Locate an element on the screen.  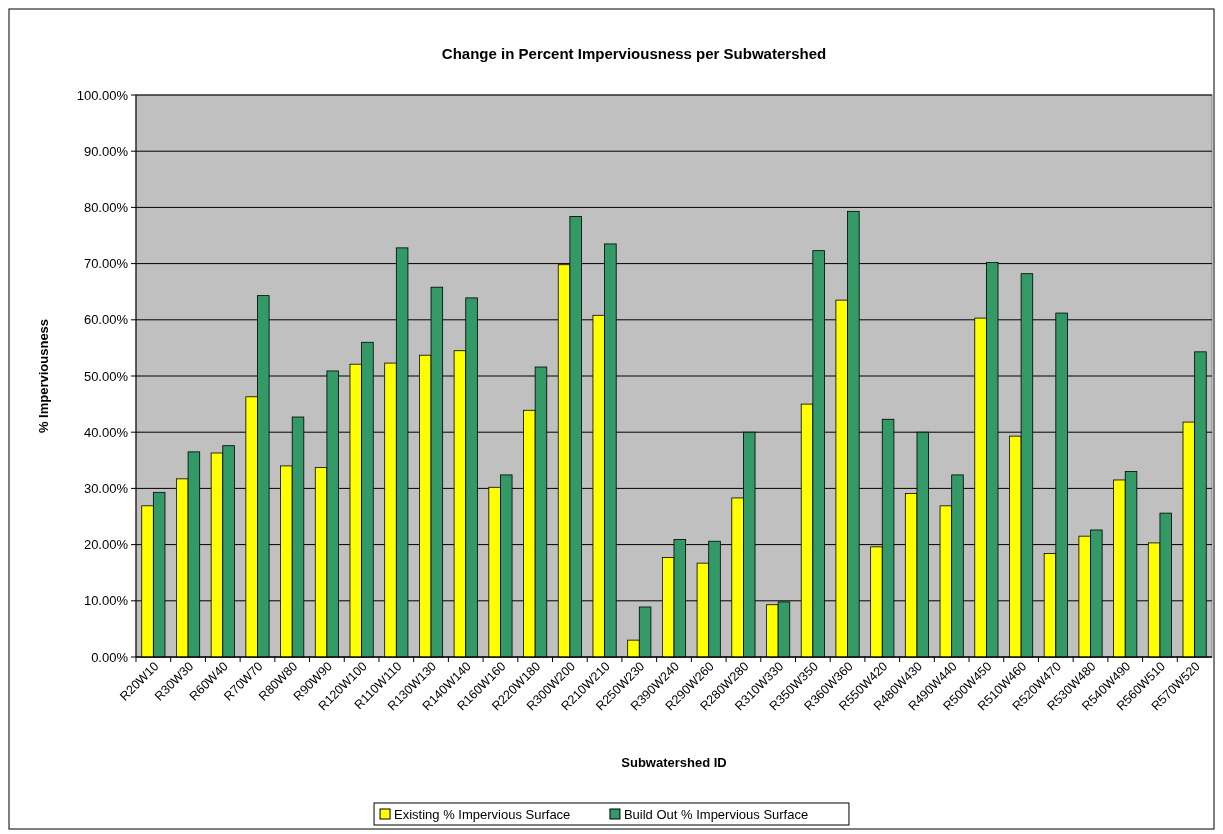
y-tick-label: 100.00% is located at coordinates (102, 95).